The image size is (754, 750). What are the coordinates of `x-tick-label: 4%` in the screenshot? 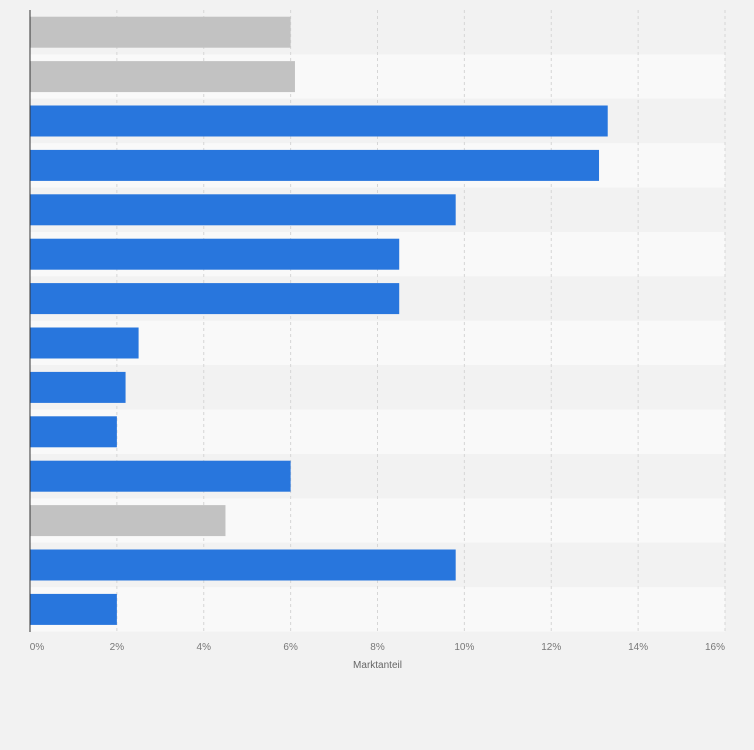 It's located at (204, 647).